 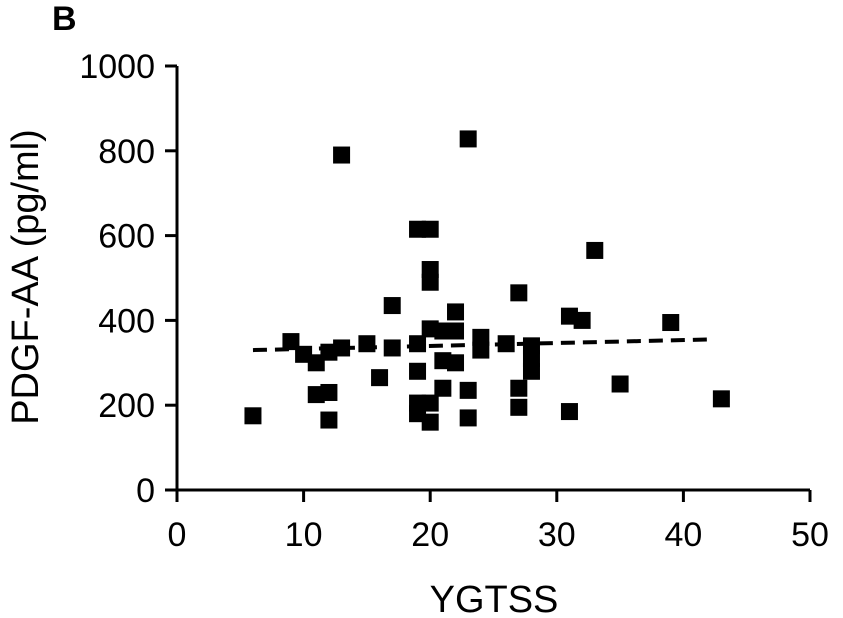 What do you see at coordinates (126, 321) in the screenshot?
I see `y-tick-label: 400` at bounding box center [126, 321].